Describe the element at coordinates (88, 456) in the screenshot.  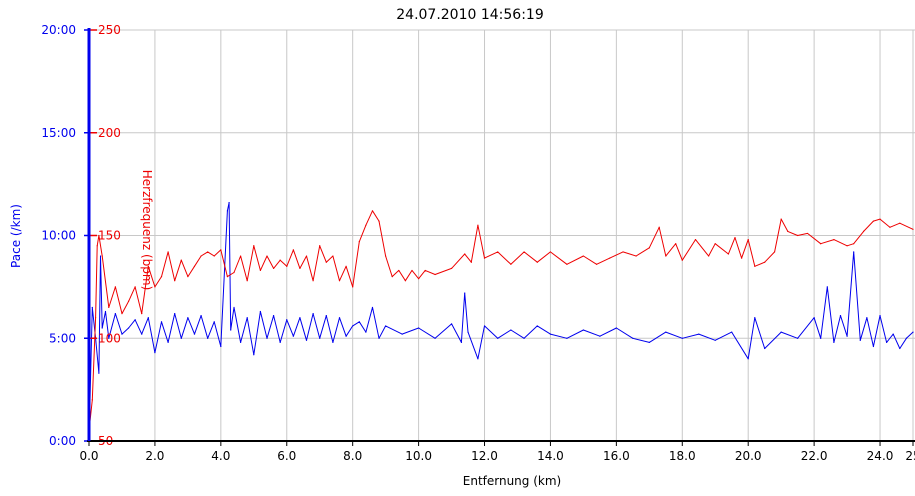
I see `x-tick-label: 0.0` at that location.